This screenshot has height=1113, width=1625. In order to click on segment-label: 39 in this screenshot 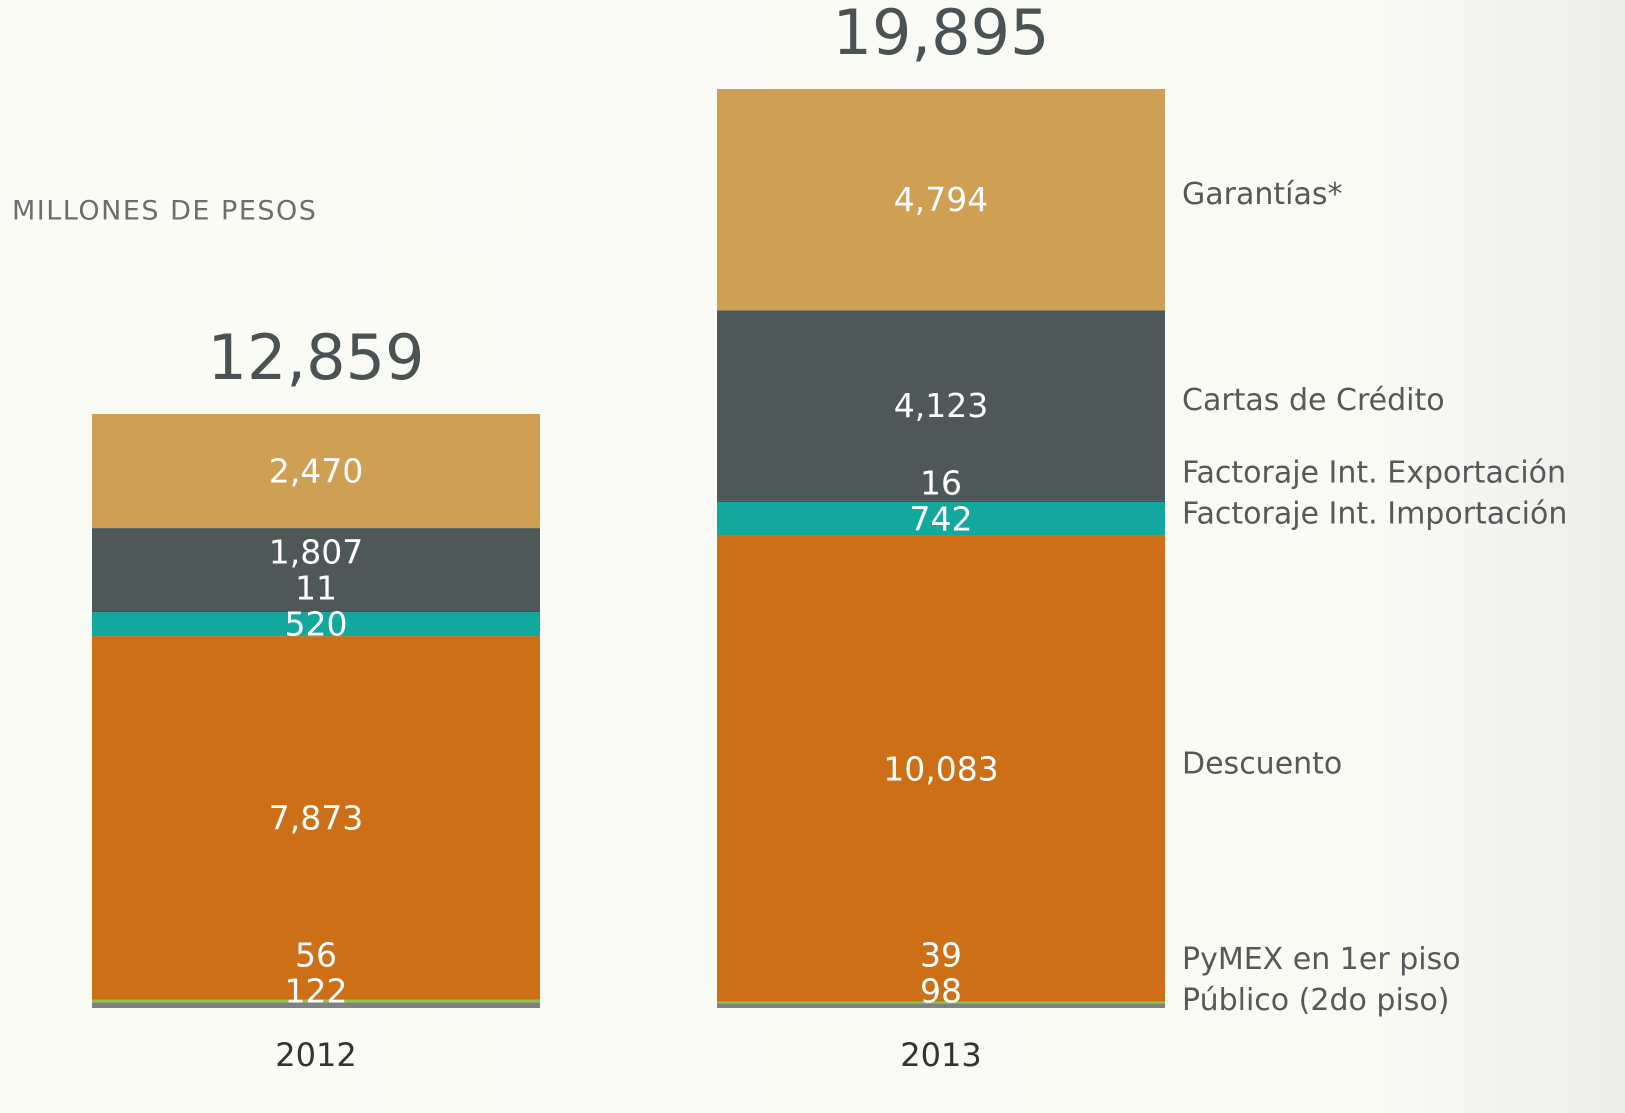, I will do `click(941, 955)`.